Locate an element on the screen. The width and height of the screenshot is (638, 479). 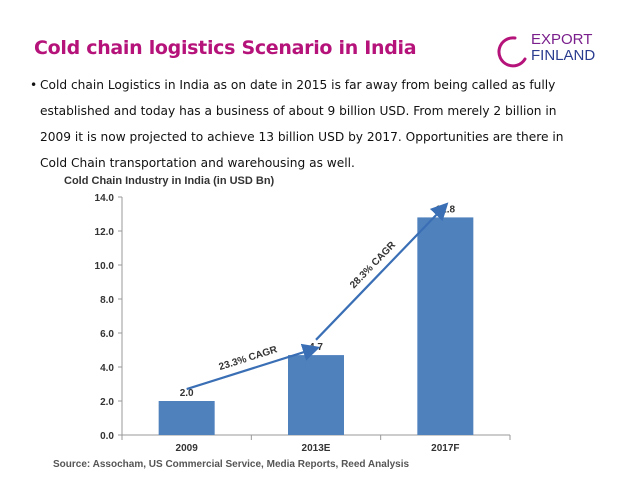
x-tick-label: 2017F is located at coordinates (445, 448).